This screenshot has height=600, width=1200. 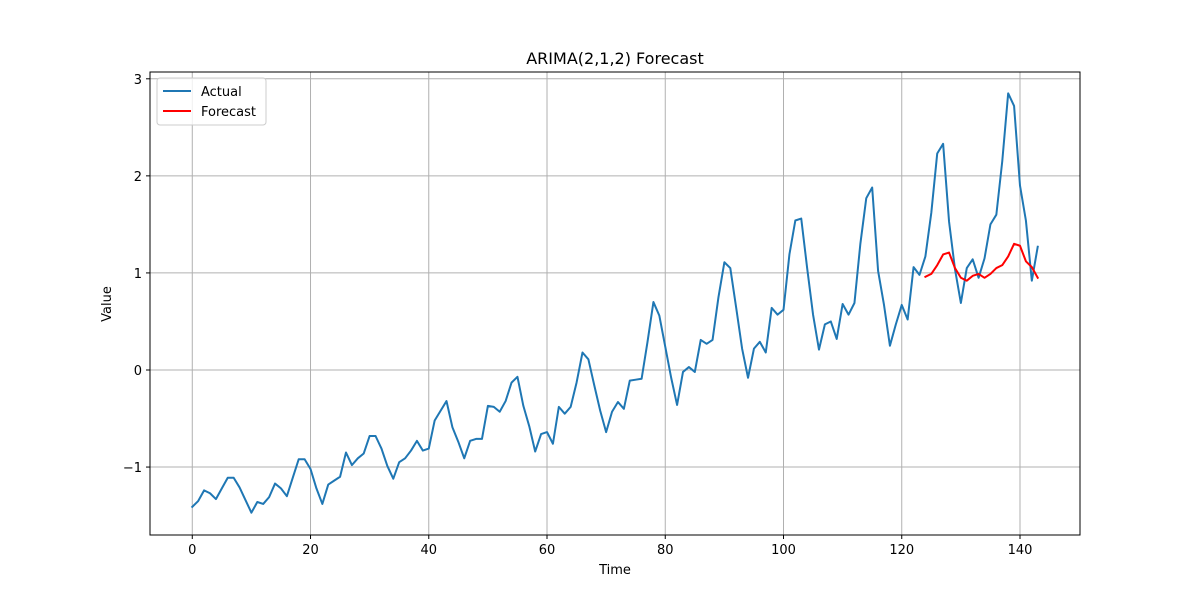 I want to click on x-tick-label: 60, so click(x=547, y=550).